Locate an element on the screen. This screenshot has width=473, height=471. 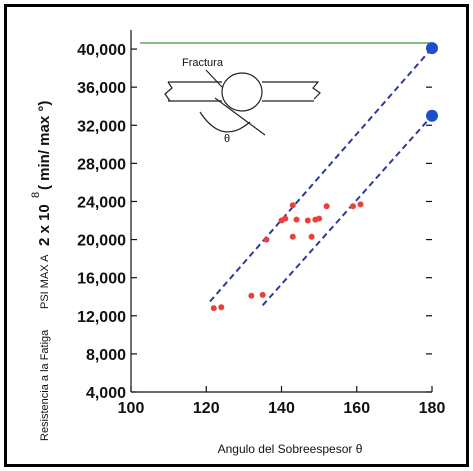
inset-weld-bead is located at coordinates (242, 92).